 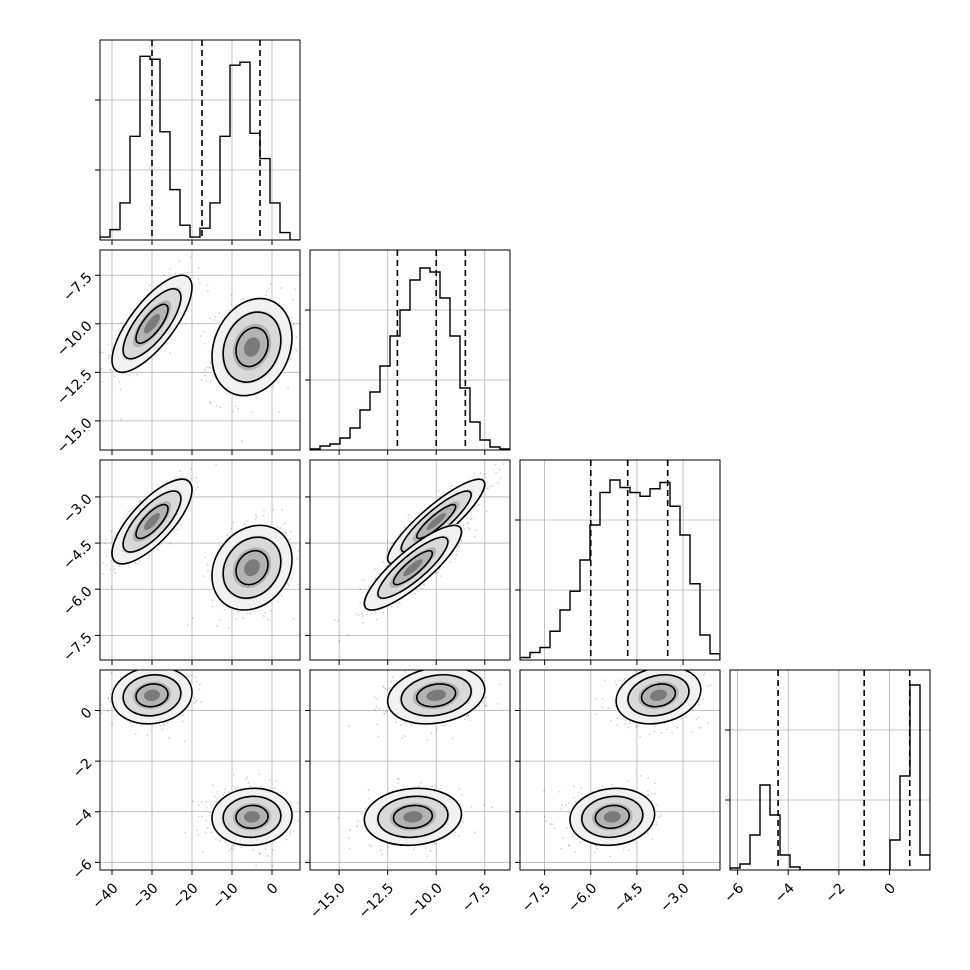 I want to click on panel-frame, so click(x=200, y=770).